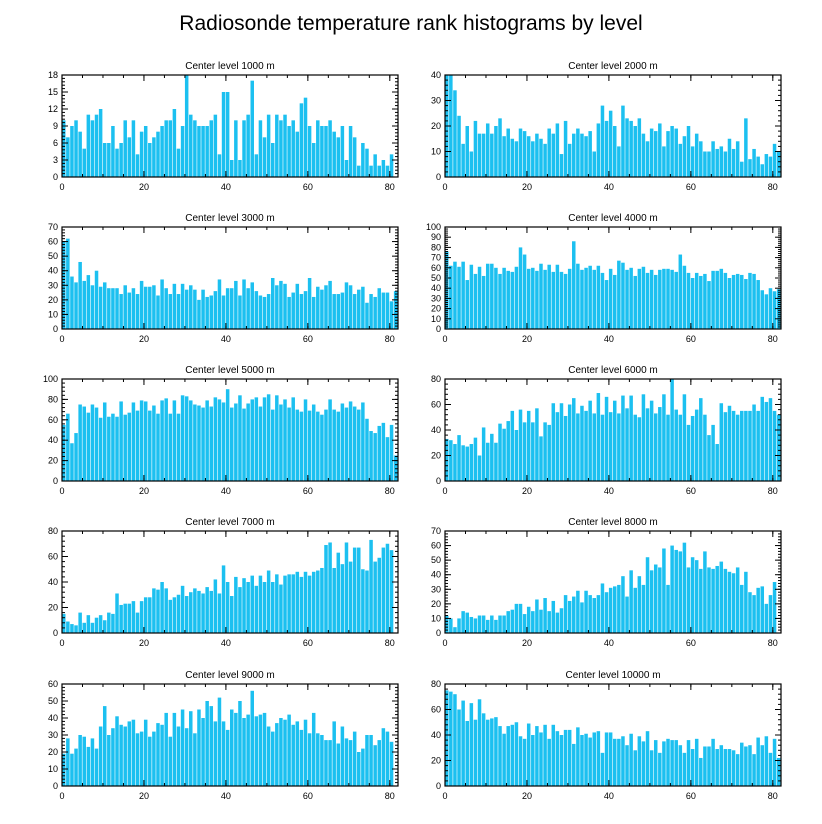 The width and height of the screenshot is (822, 824). Describe the element at coordinates (773, 796) in the screenshot. I see `x-tick-label: 80` at that location.